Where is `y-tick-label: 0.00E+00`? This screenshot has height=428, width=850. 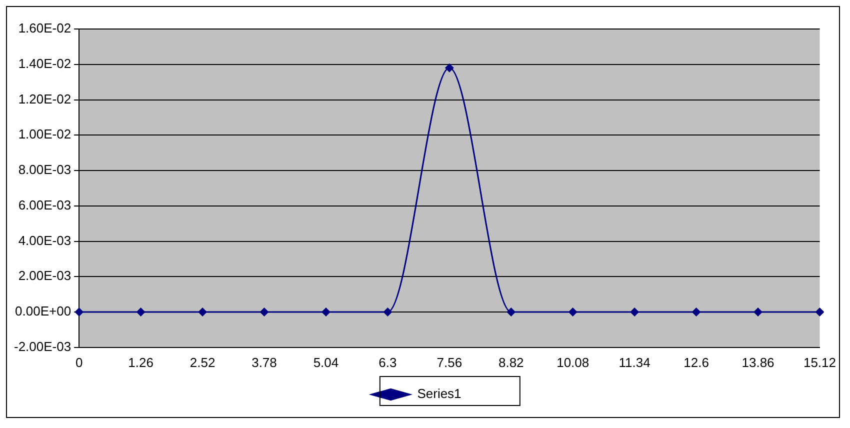
y-tick-label: 0.00E+00 is located at coordinates (43, 311).